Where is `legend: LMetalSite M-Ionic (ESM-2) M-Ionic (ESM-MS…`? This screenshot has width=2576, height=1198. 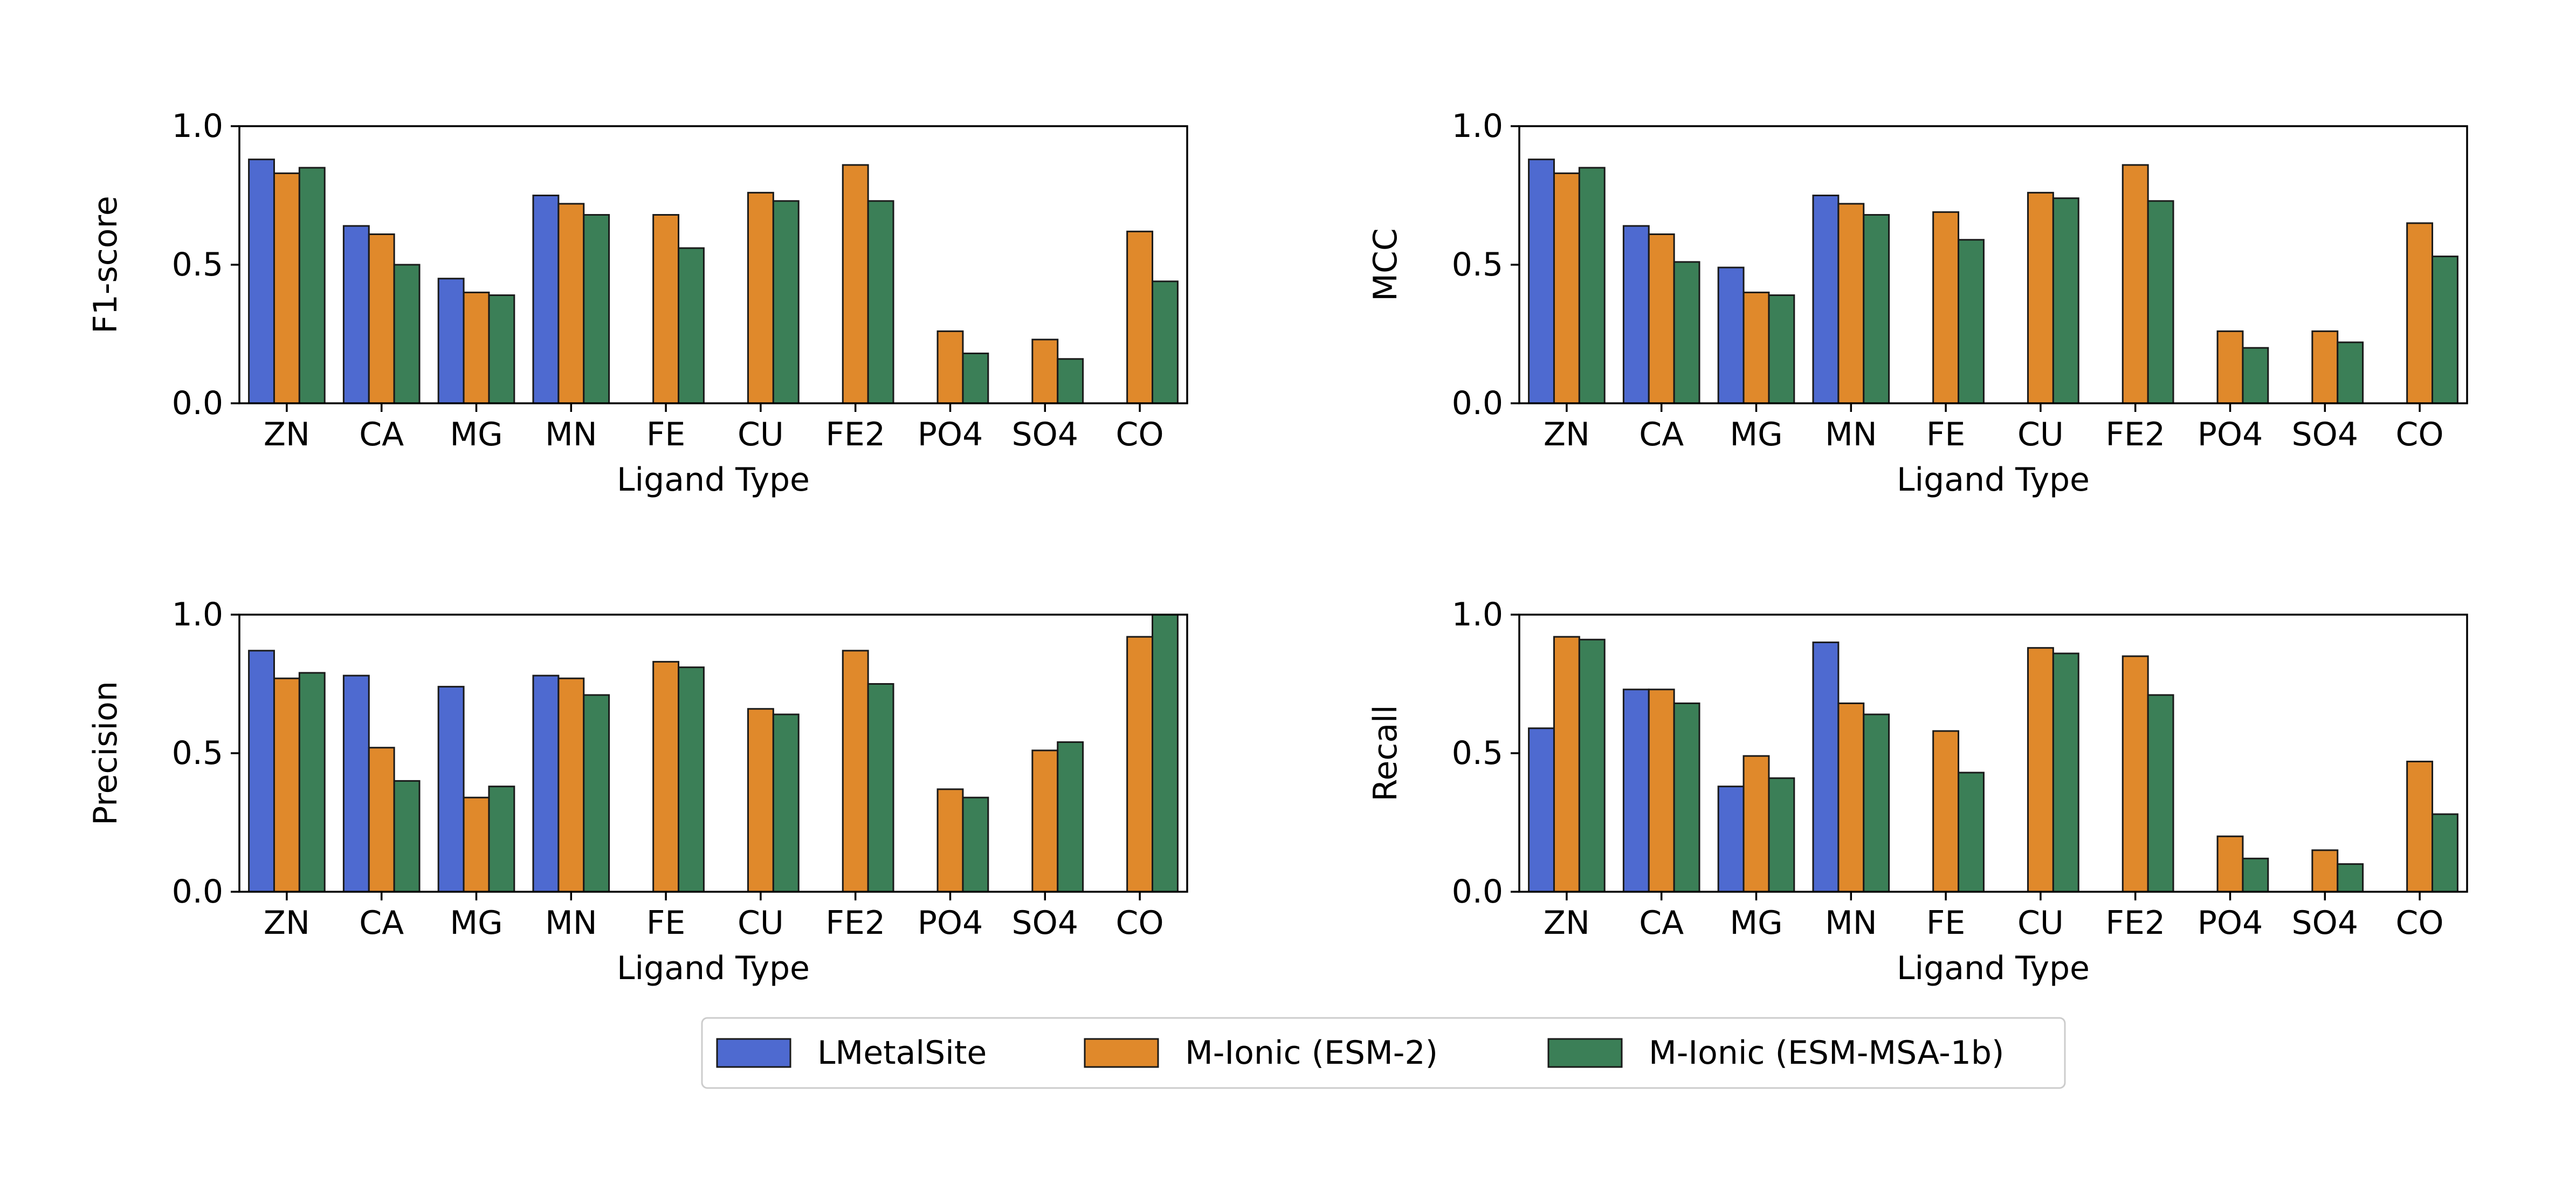
legend: LMetalSite M-Ionic (ESM-2) M-Ionic (ESM-MS… is located at coordinates (1383, 1053).